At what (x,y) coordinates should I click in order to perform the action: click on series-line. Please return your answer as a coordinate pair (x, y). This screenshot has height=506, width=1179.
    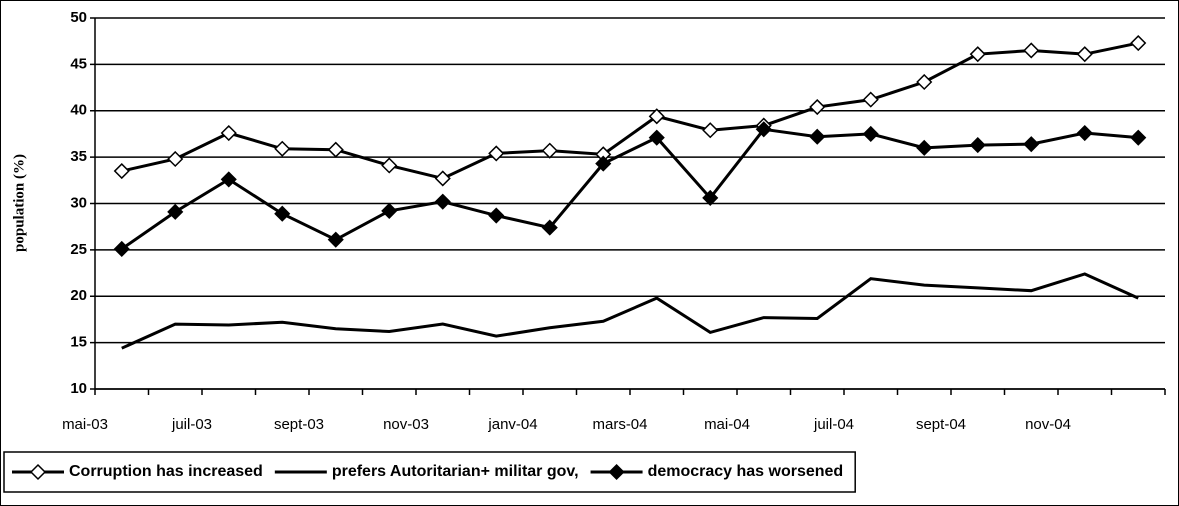
    Looking at the image, I should click on (630, 311).